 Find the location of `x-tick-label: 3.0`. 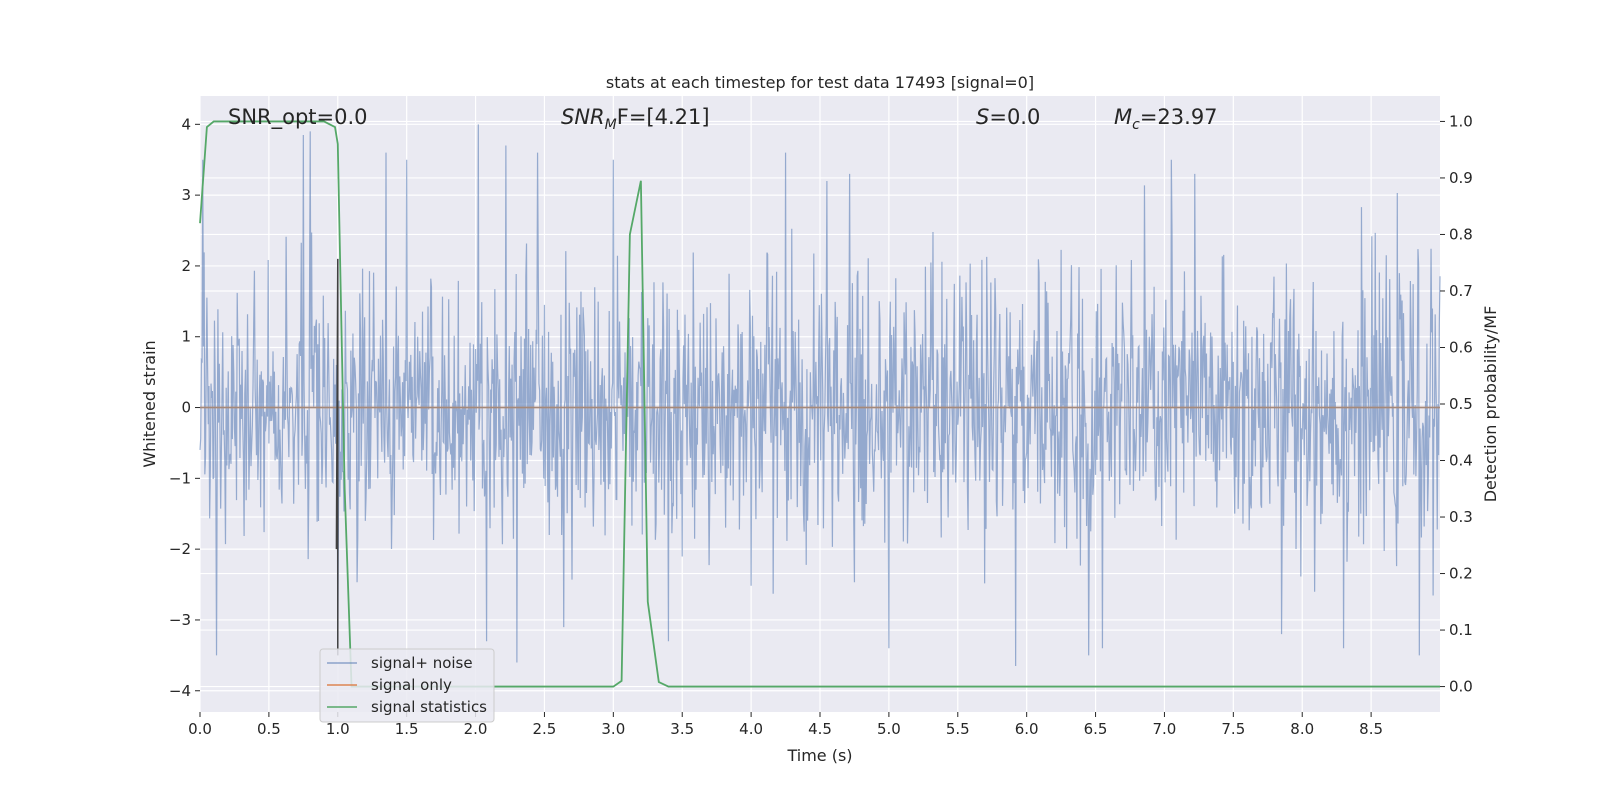

x-tick-label: 3.0 is located at coordinates (613, 729).